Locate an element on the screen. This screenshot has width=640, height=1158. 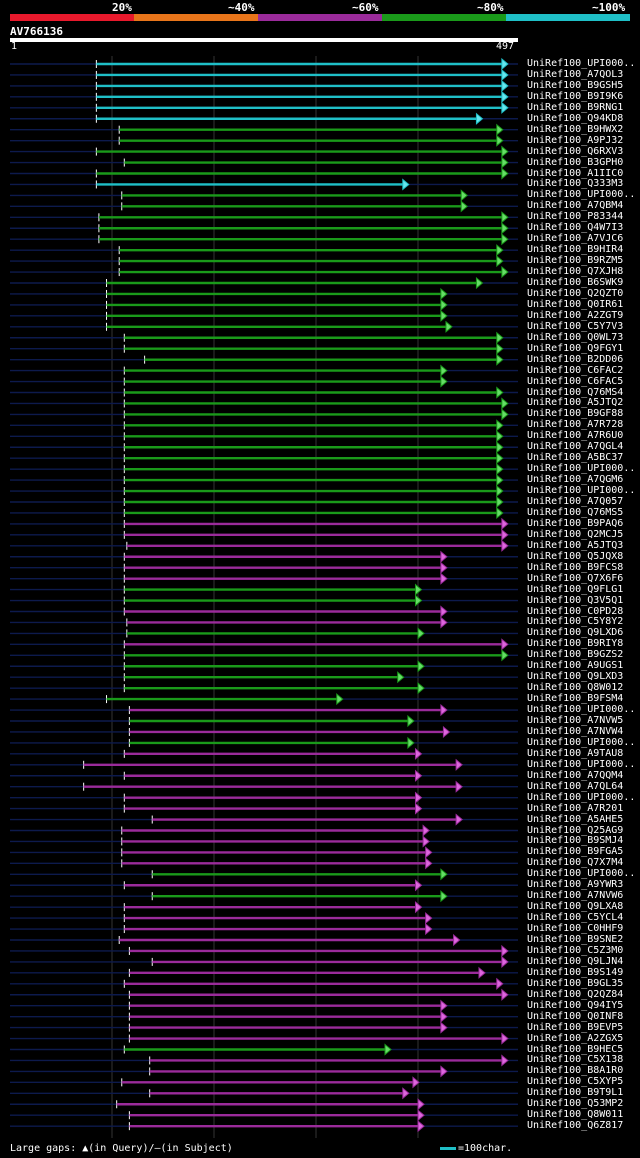
hit-label: UniRef100_Q0INF8 is located at coordinates (575, 1016).